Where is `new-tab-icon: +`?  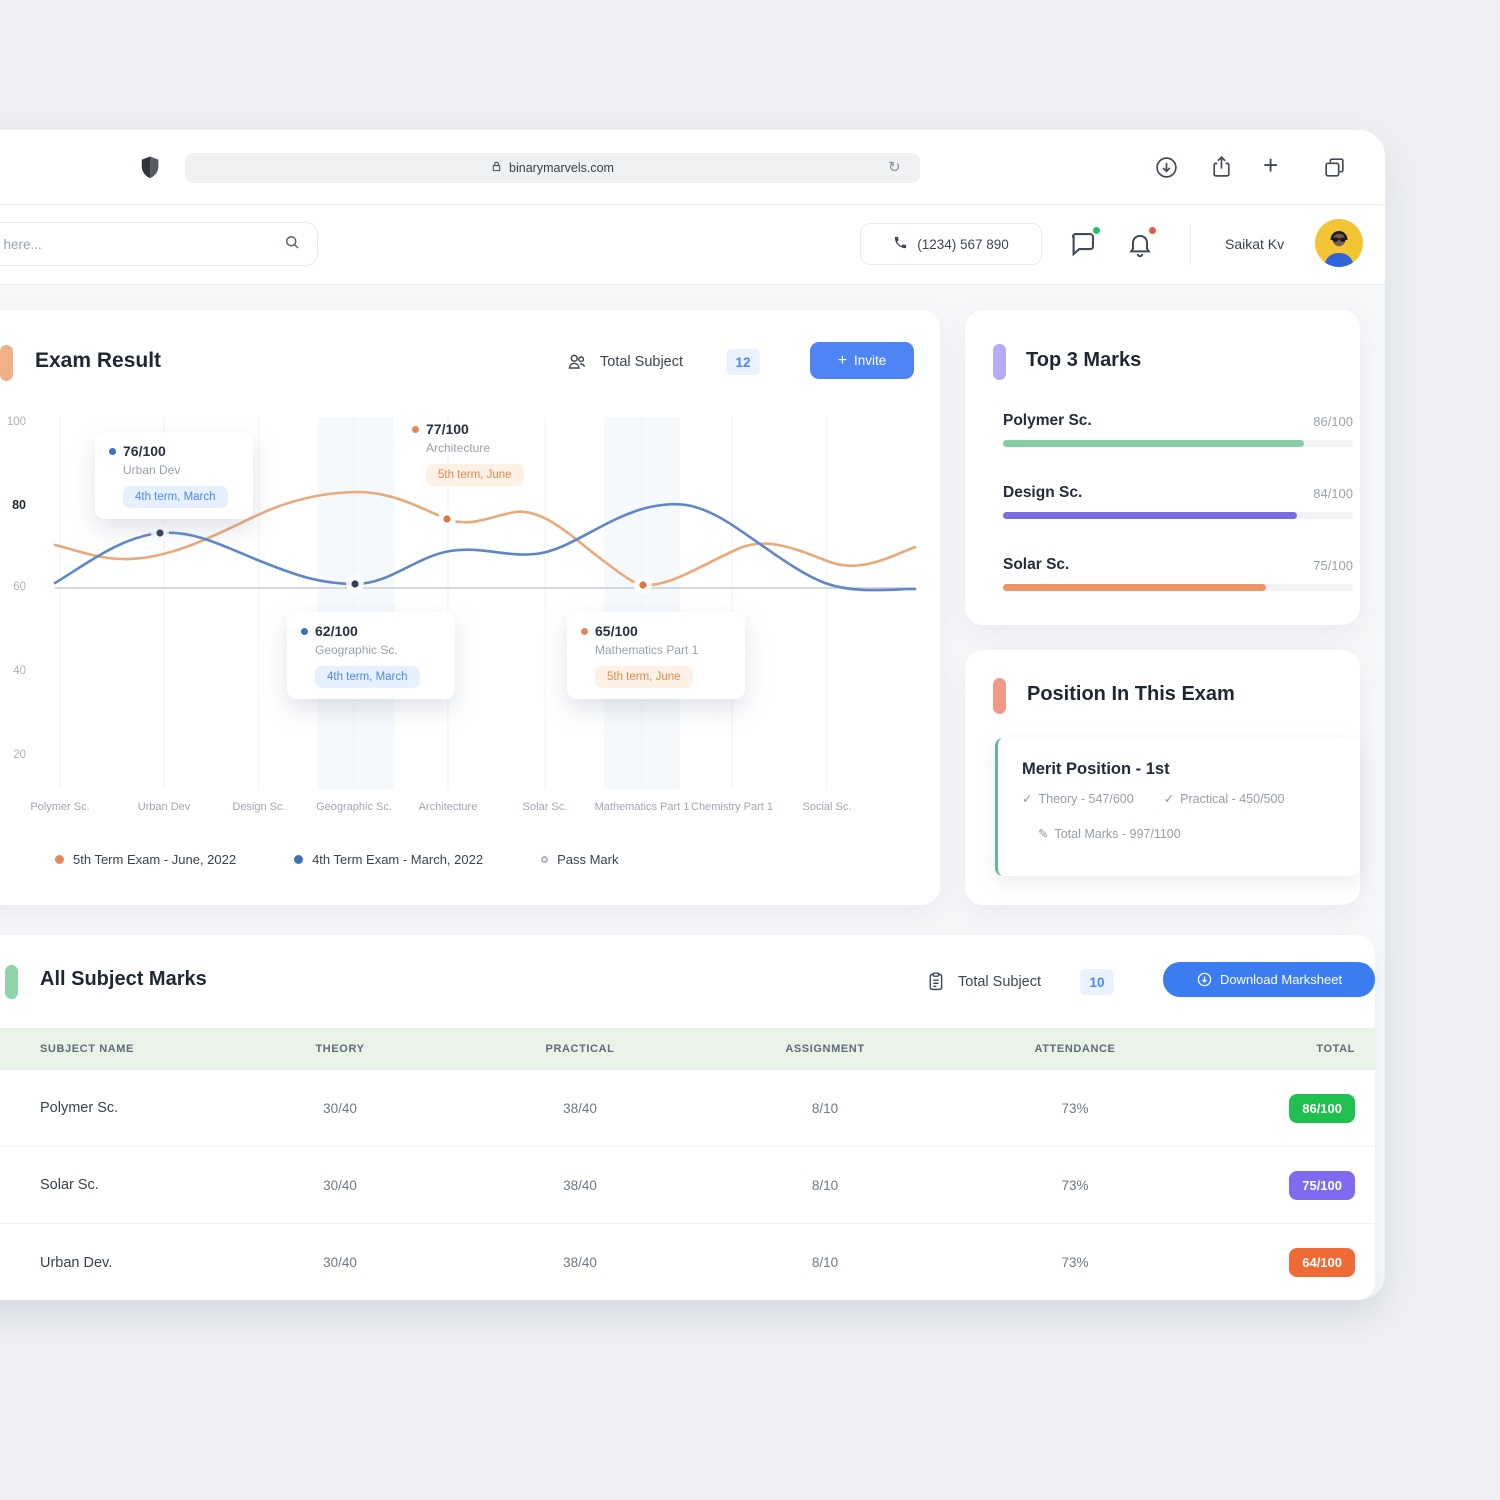 new-tab-icon: + is located at coordinates (1271, 165).